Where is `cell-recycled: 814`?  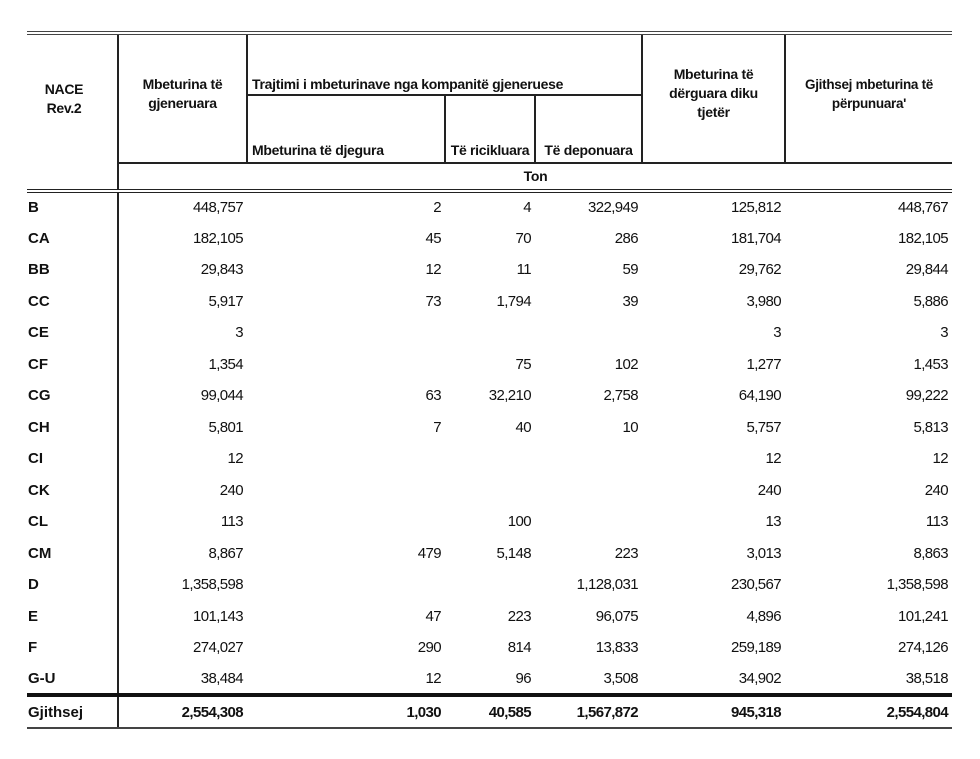
cell-recycled: 814 is located at coordinates (519, 648).